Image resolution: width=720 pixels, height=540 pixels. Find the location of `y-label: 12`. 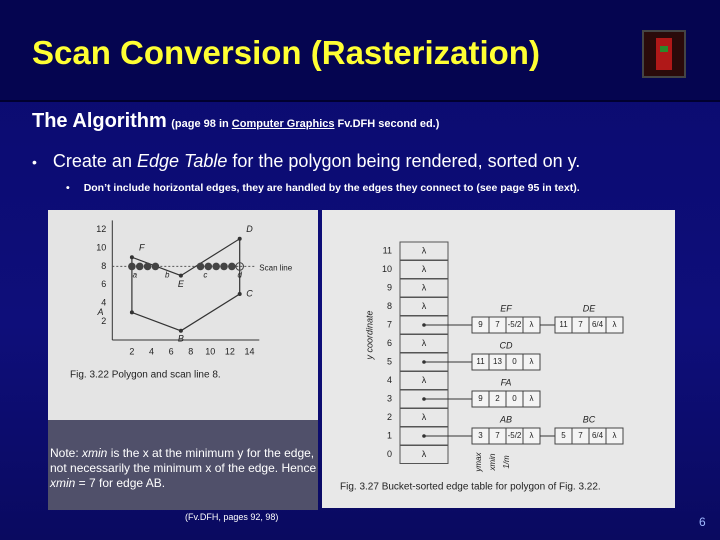

y-label: 12 is located at coordinates (101, 229).